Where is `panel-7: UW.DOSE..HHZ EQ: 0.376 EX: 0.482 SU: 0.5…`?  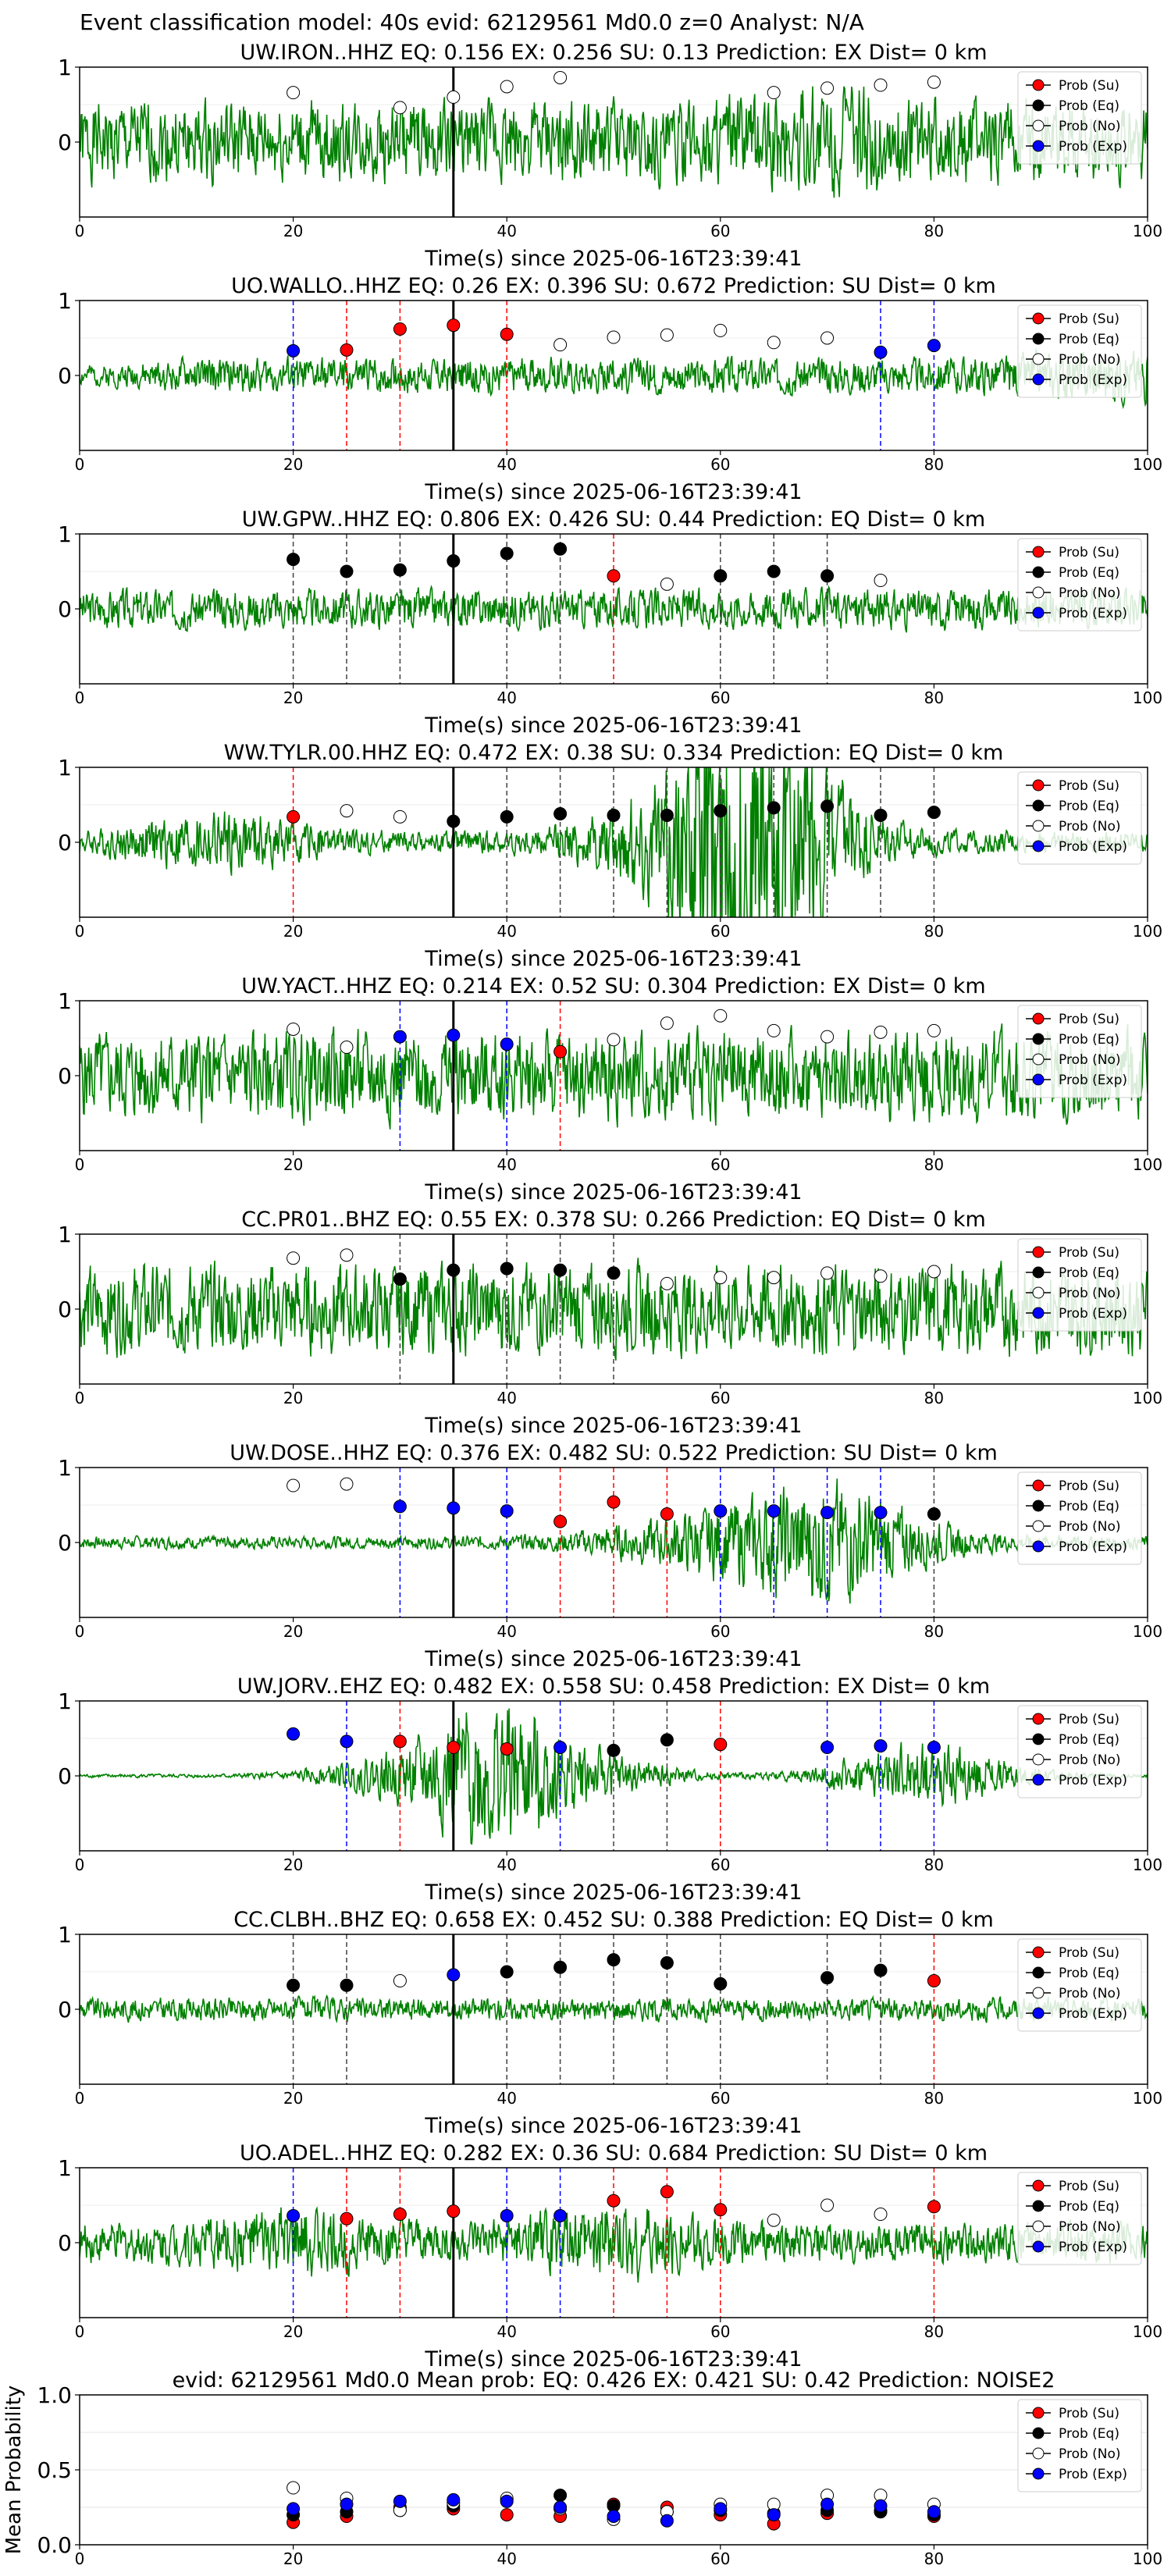 panel-7: UW.DOSE..HHZ EQ: 0.376 EX: 0.482 SU: 0.5… is located at coordinates (610, 1556).